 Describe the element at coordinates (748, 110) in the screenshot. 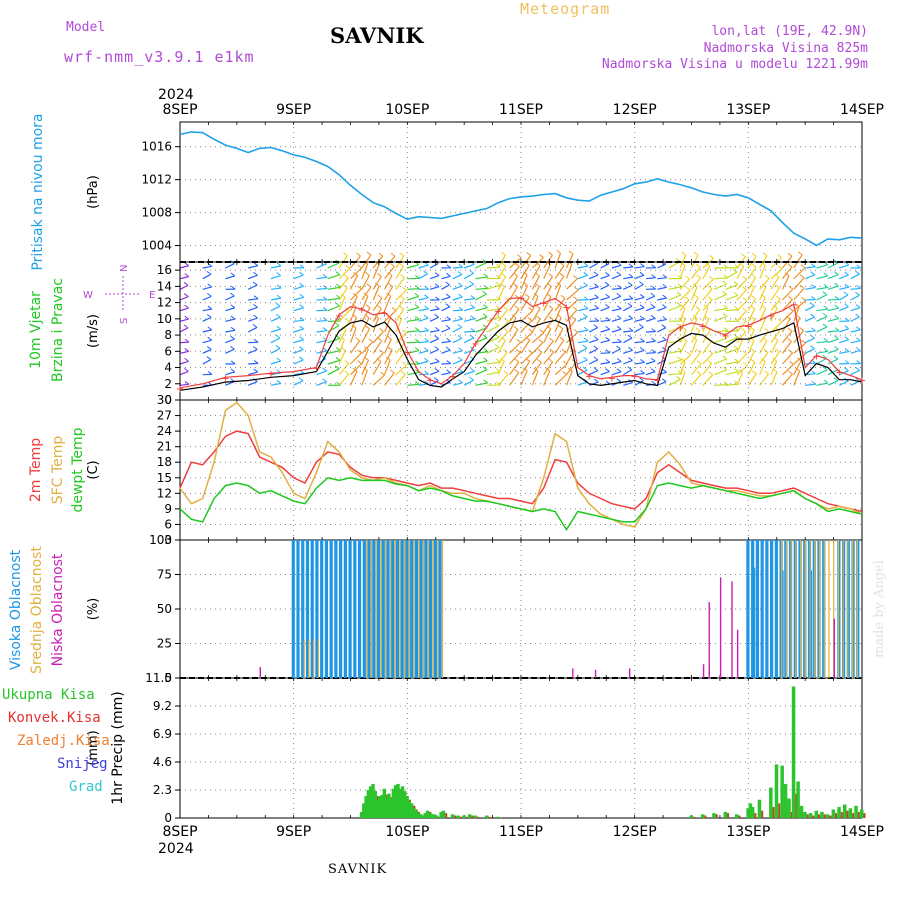

I see `xtick-label-top: 13SEP` at that location.